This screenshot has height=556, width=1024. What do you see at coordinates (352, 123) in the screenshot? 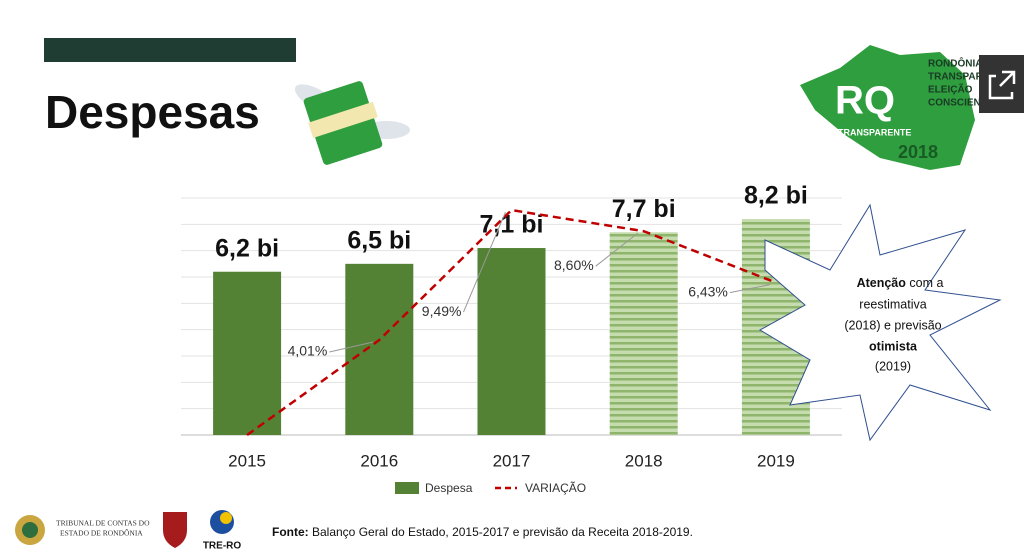
I see `money-icon` at bounding box center [352, 123].